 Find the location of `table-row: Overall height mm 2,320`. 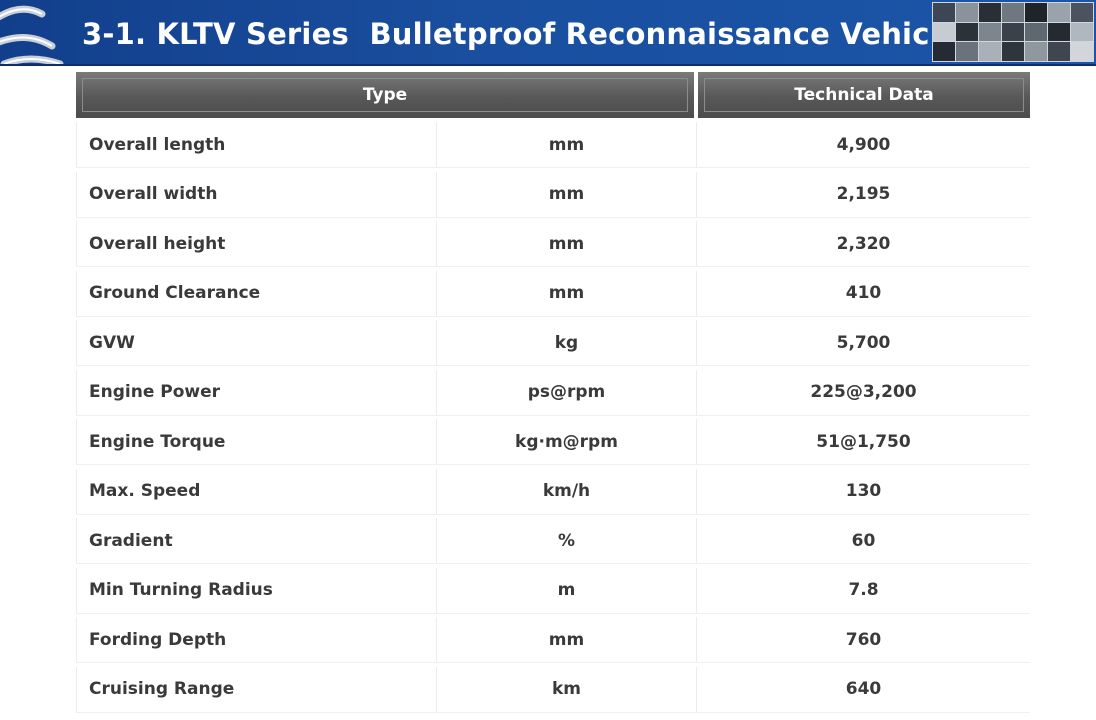

table-row: Overall height mm 2,320 is located at coordinates (553, 243).